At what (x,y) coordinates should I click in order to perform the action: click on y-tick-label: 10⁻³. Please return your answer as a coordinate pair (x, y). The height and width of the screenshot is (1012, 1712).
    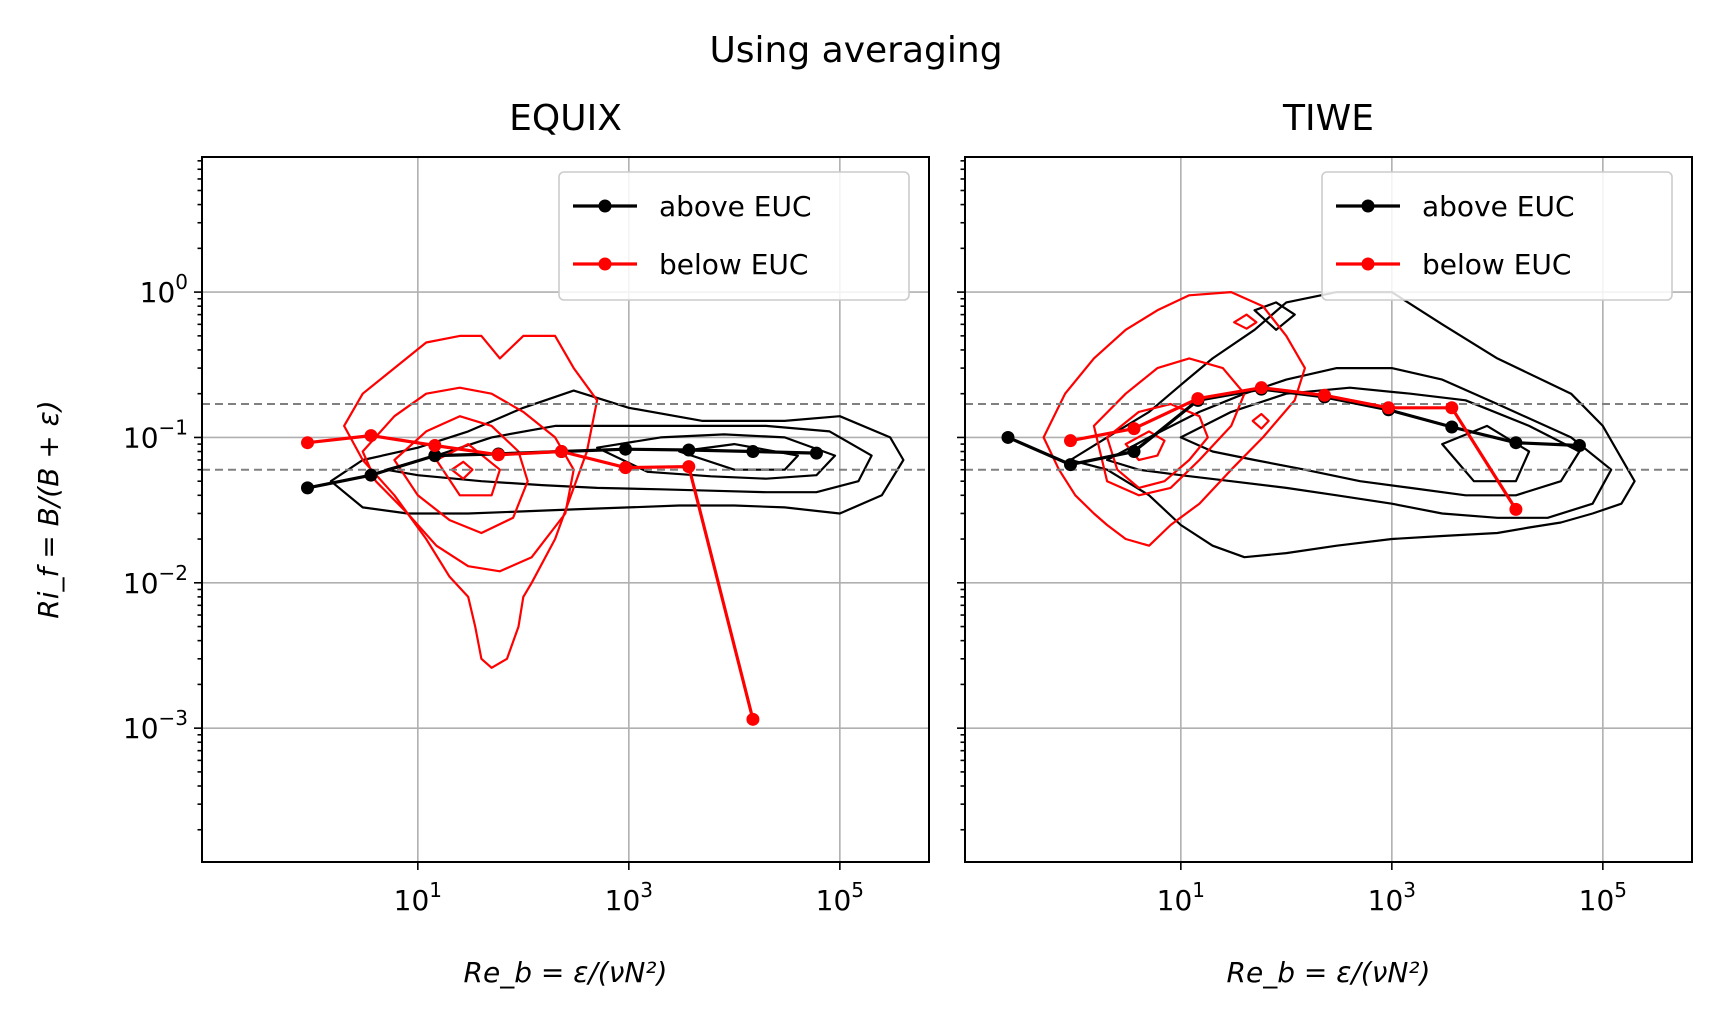
    Looking at the image, I should click on (155, 725).